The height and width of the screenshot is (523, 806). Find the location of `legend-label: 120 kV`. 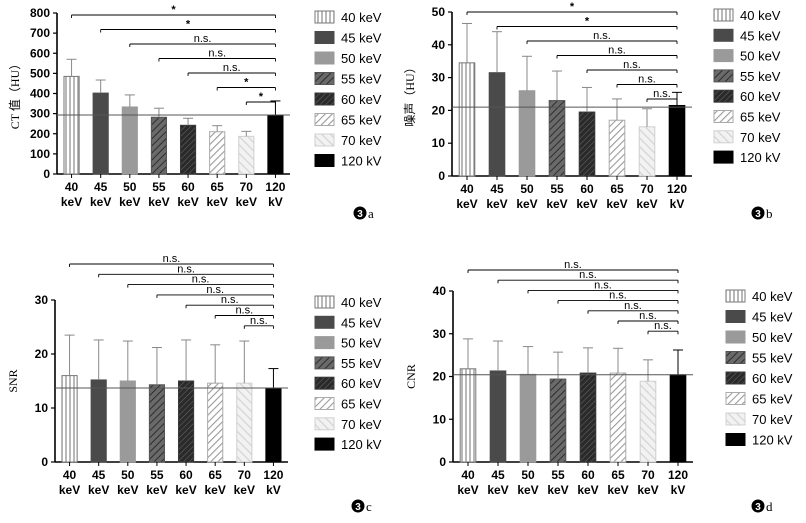

legend-label: 120 kV is located at coordinates (772, 440).